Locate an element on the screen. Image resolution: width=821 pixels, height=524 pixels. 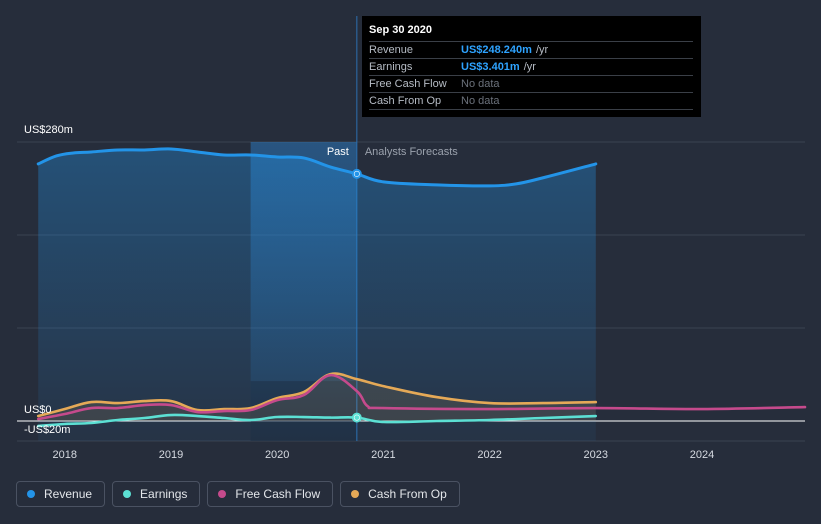
earnings-hover-point-core is located at coordinates (357, 418).